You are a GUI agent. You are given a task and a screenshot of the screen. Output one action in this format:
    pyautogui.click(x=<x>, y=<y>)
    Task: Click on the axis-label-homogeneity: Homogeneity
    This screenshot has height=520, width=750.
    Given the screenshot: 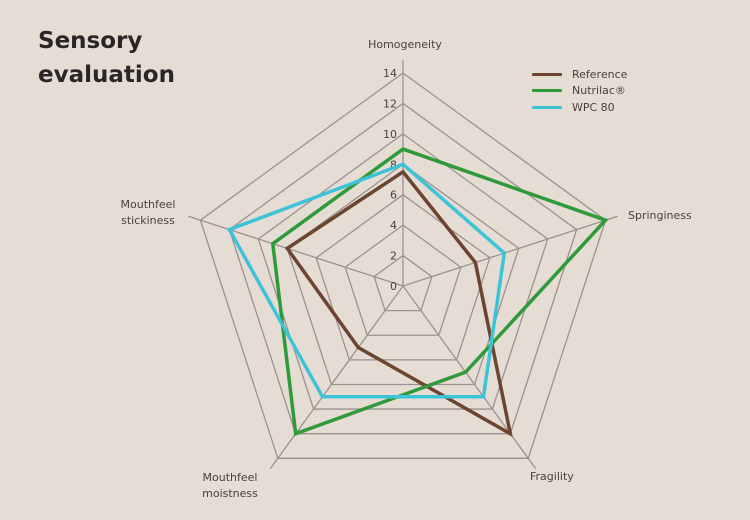 What is the action you would take?
    pyautogui.click(x=405, y=44)
    